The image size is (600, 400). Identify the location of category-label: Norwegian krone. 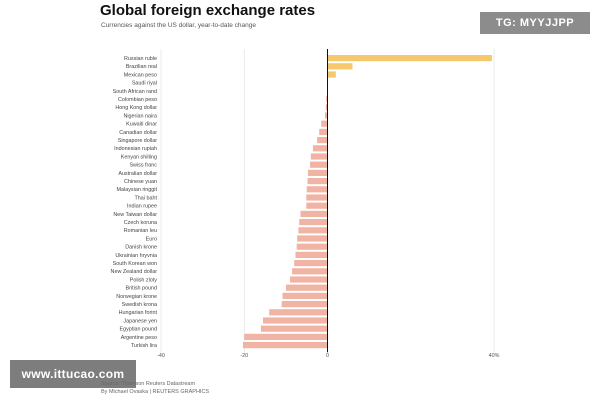
(136, 297).